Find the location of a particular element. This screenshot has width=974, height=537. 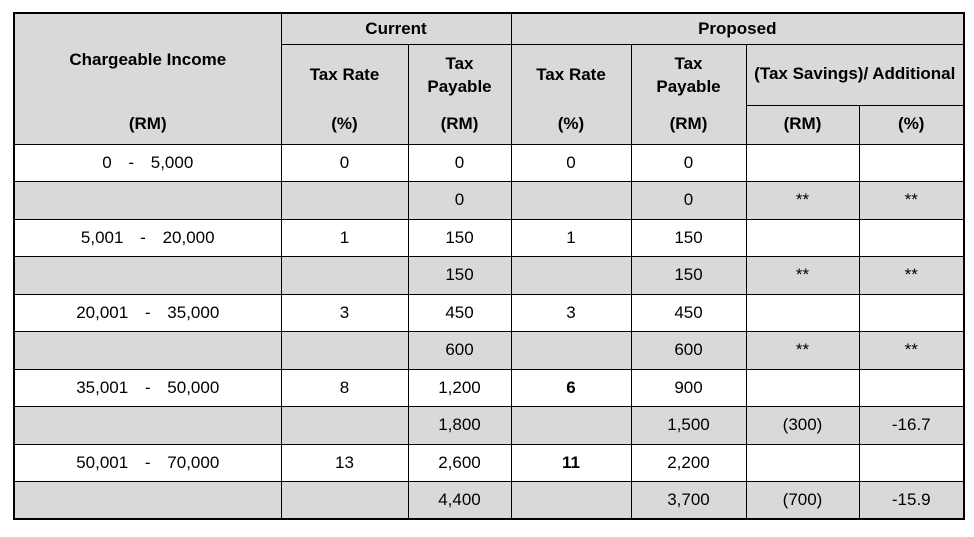

current-tax-rate-cell: 13 is located at coordinates (344, 462).